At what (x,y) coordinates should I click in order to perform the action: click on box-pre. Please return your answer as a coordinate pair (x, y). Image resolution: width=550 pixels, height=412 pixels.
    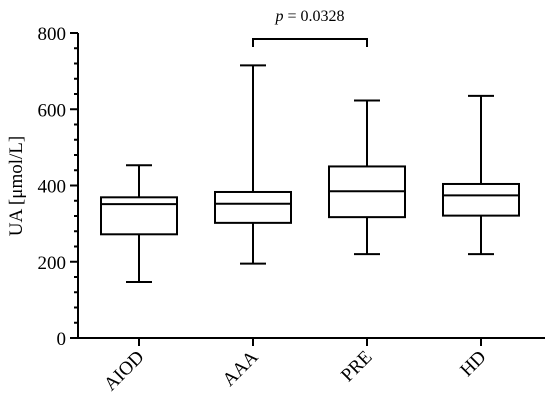
    Looking at the image, I should click on (367, 177).